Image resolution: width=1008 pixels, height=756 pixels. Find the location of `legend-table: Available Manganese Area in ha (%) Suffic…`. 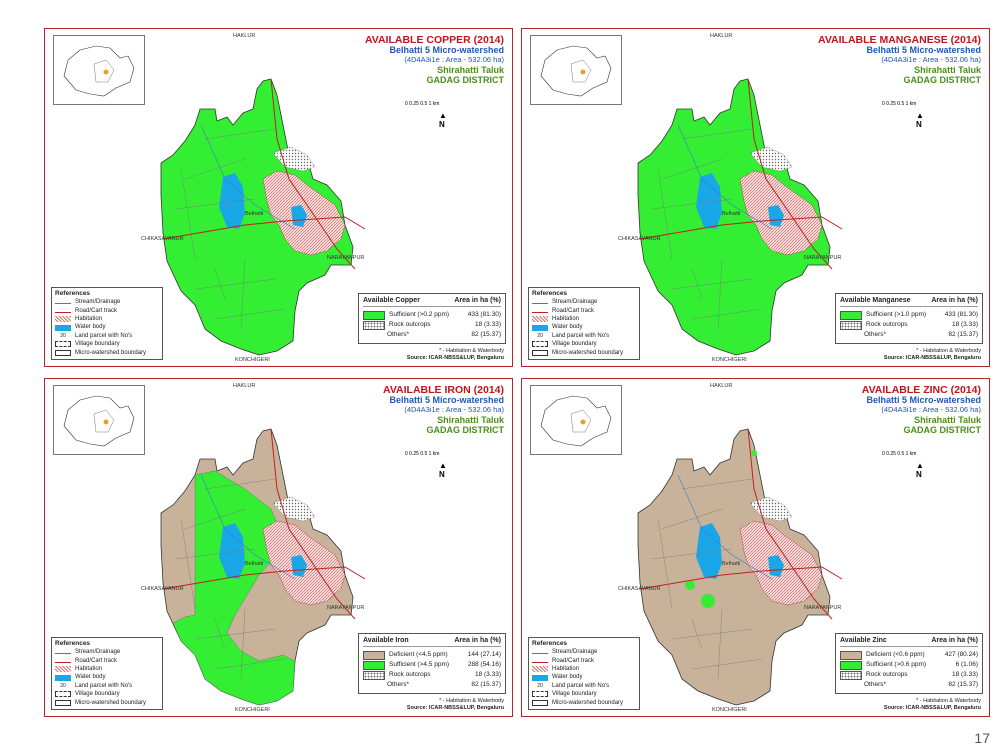

legend-table: Available Manganese Area in ha (%) Suffic… is located at coordinates (909, 318).